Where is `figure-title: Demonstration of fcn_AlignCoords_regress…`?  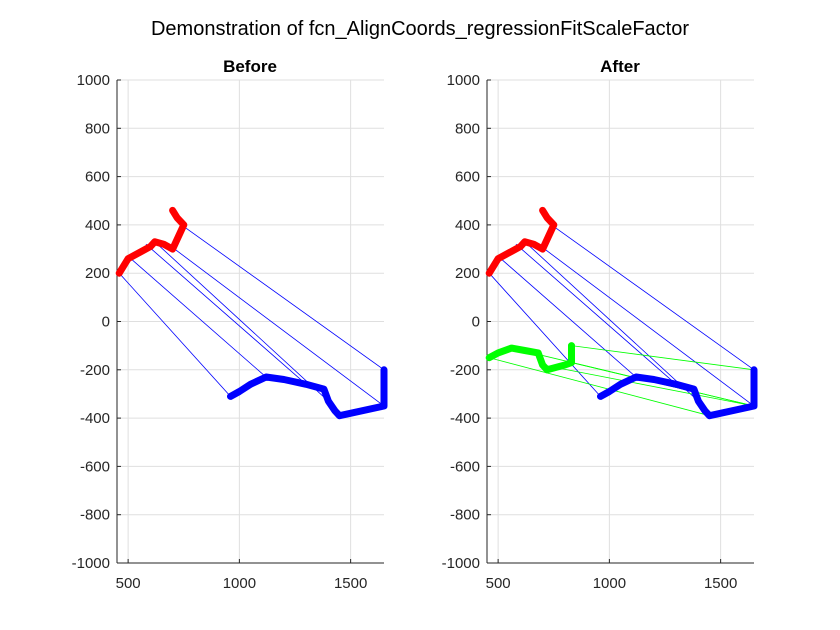 figure-title: Demonstration of fcn_AlignCoords_regress… is located at coordinates (420, 29).